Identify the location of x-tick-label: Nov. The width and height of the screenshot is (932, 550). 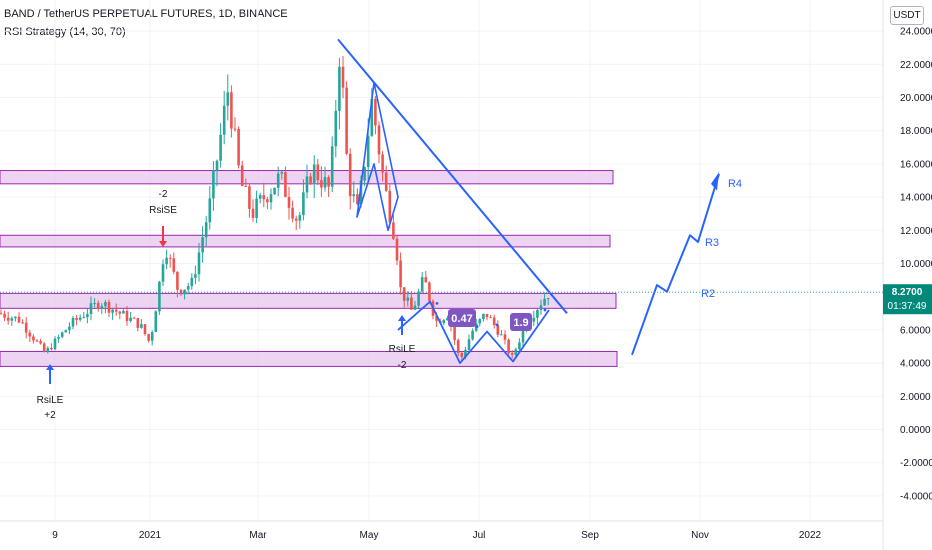
(700, 535).